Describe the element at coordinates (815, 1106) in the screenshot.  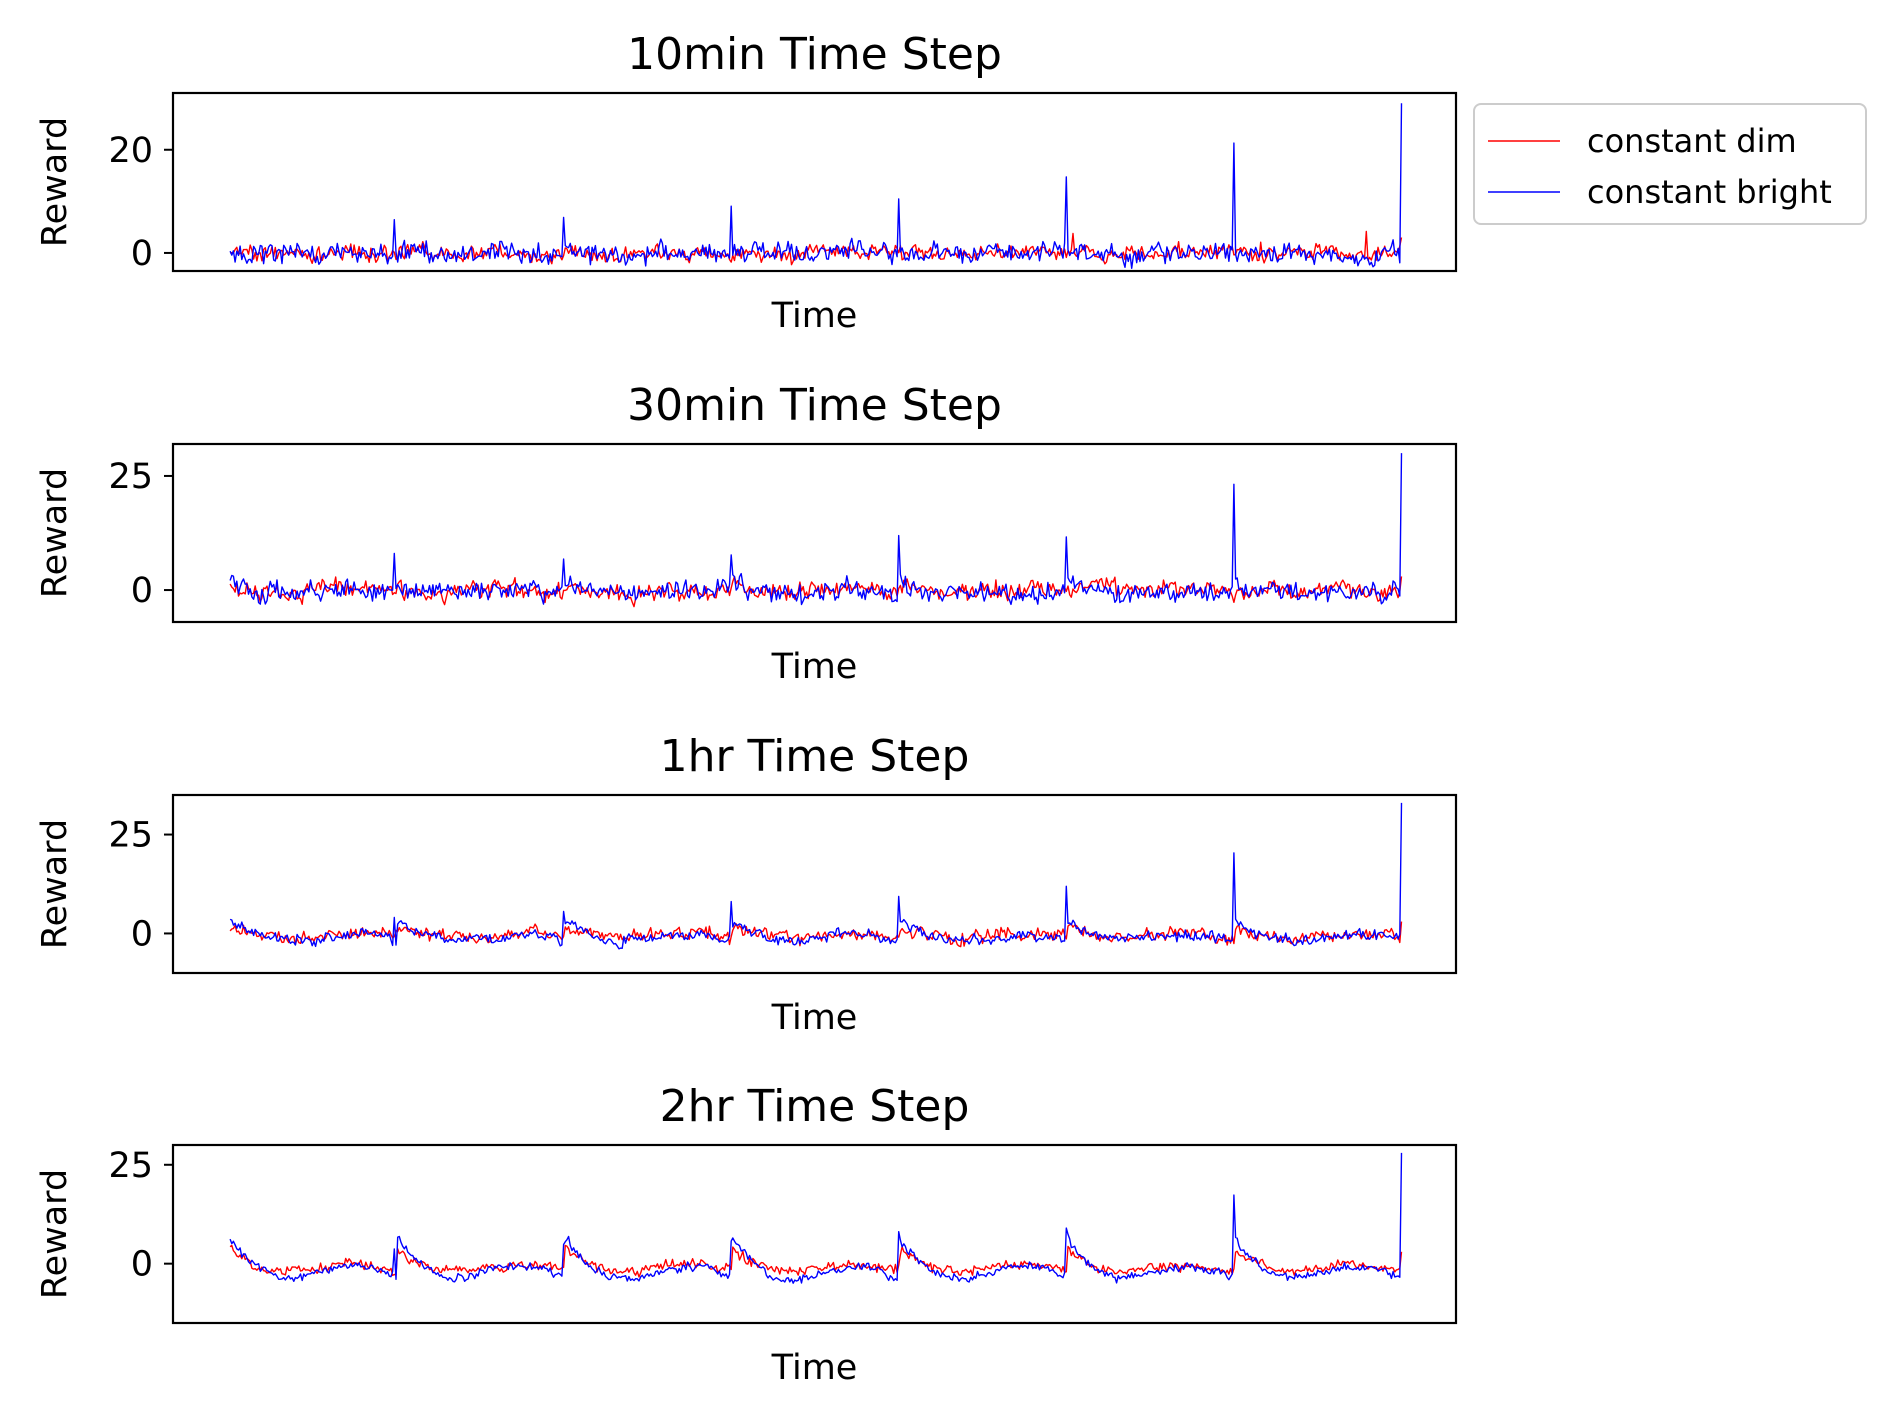
I see `subplot-title: 2hr Time Step` at that location.